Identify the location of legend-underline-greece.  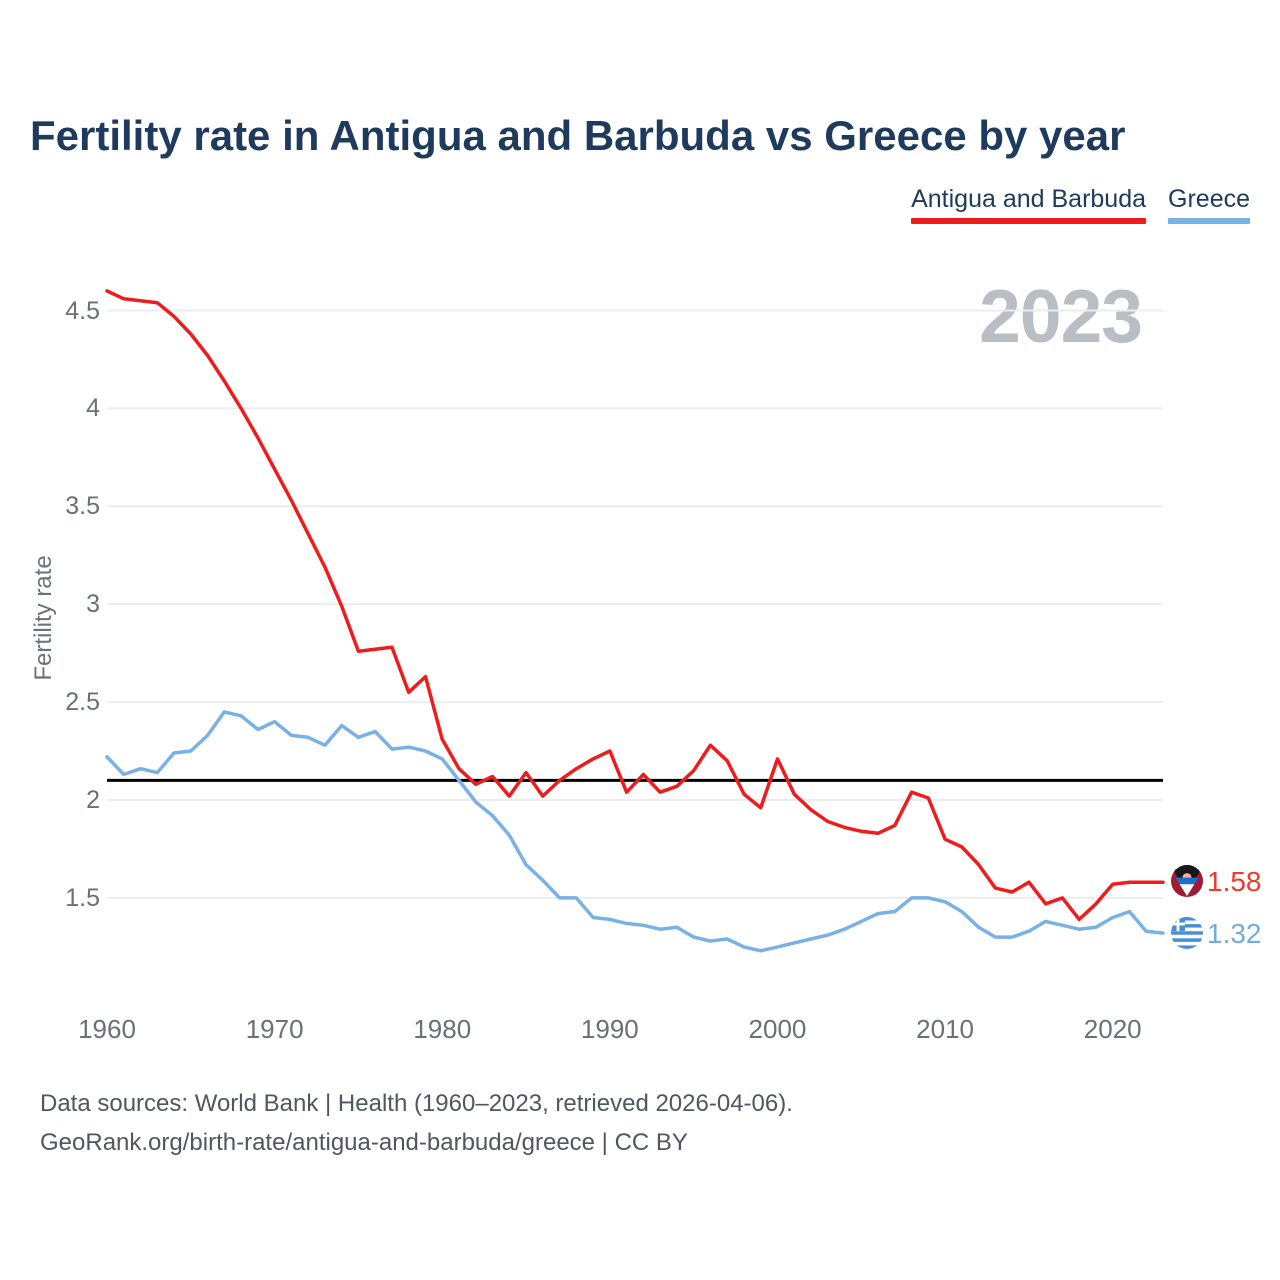
(1209, 221).